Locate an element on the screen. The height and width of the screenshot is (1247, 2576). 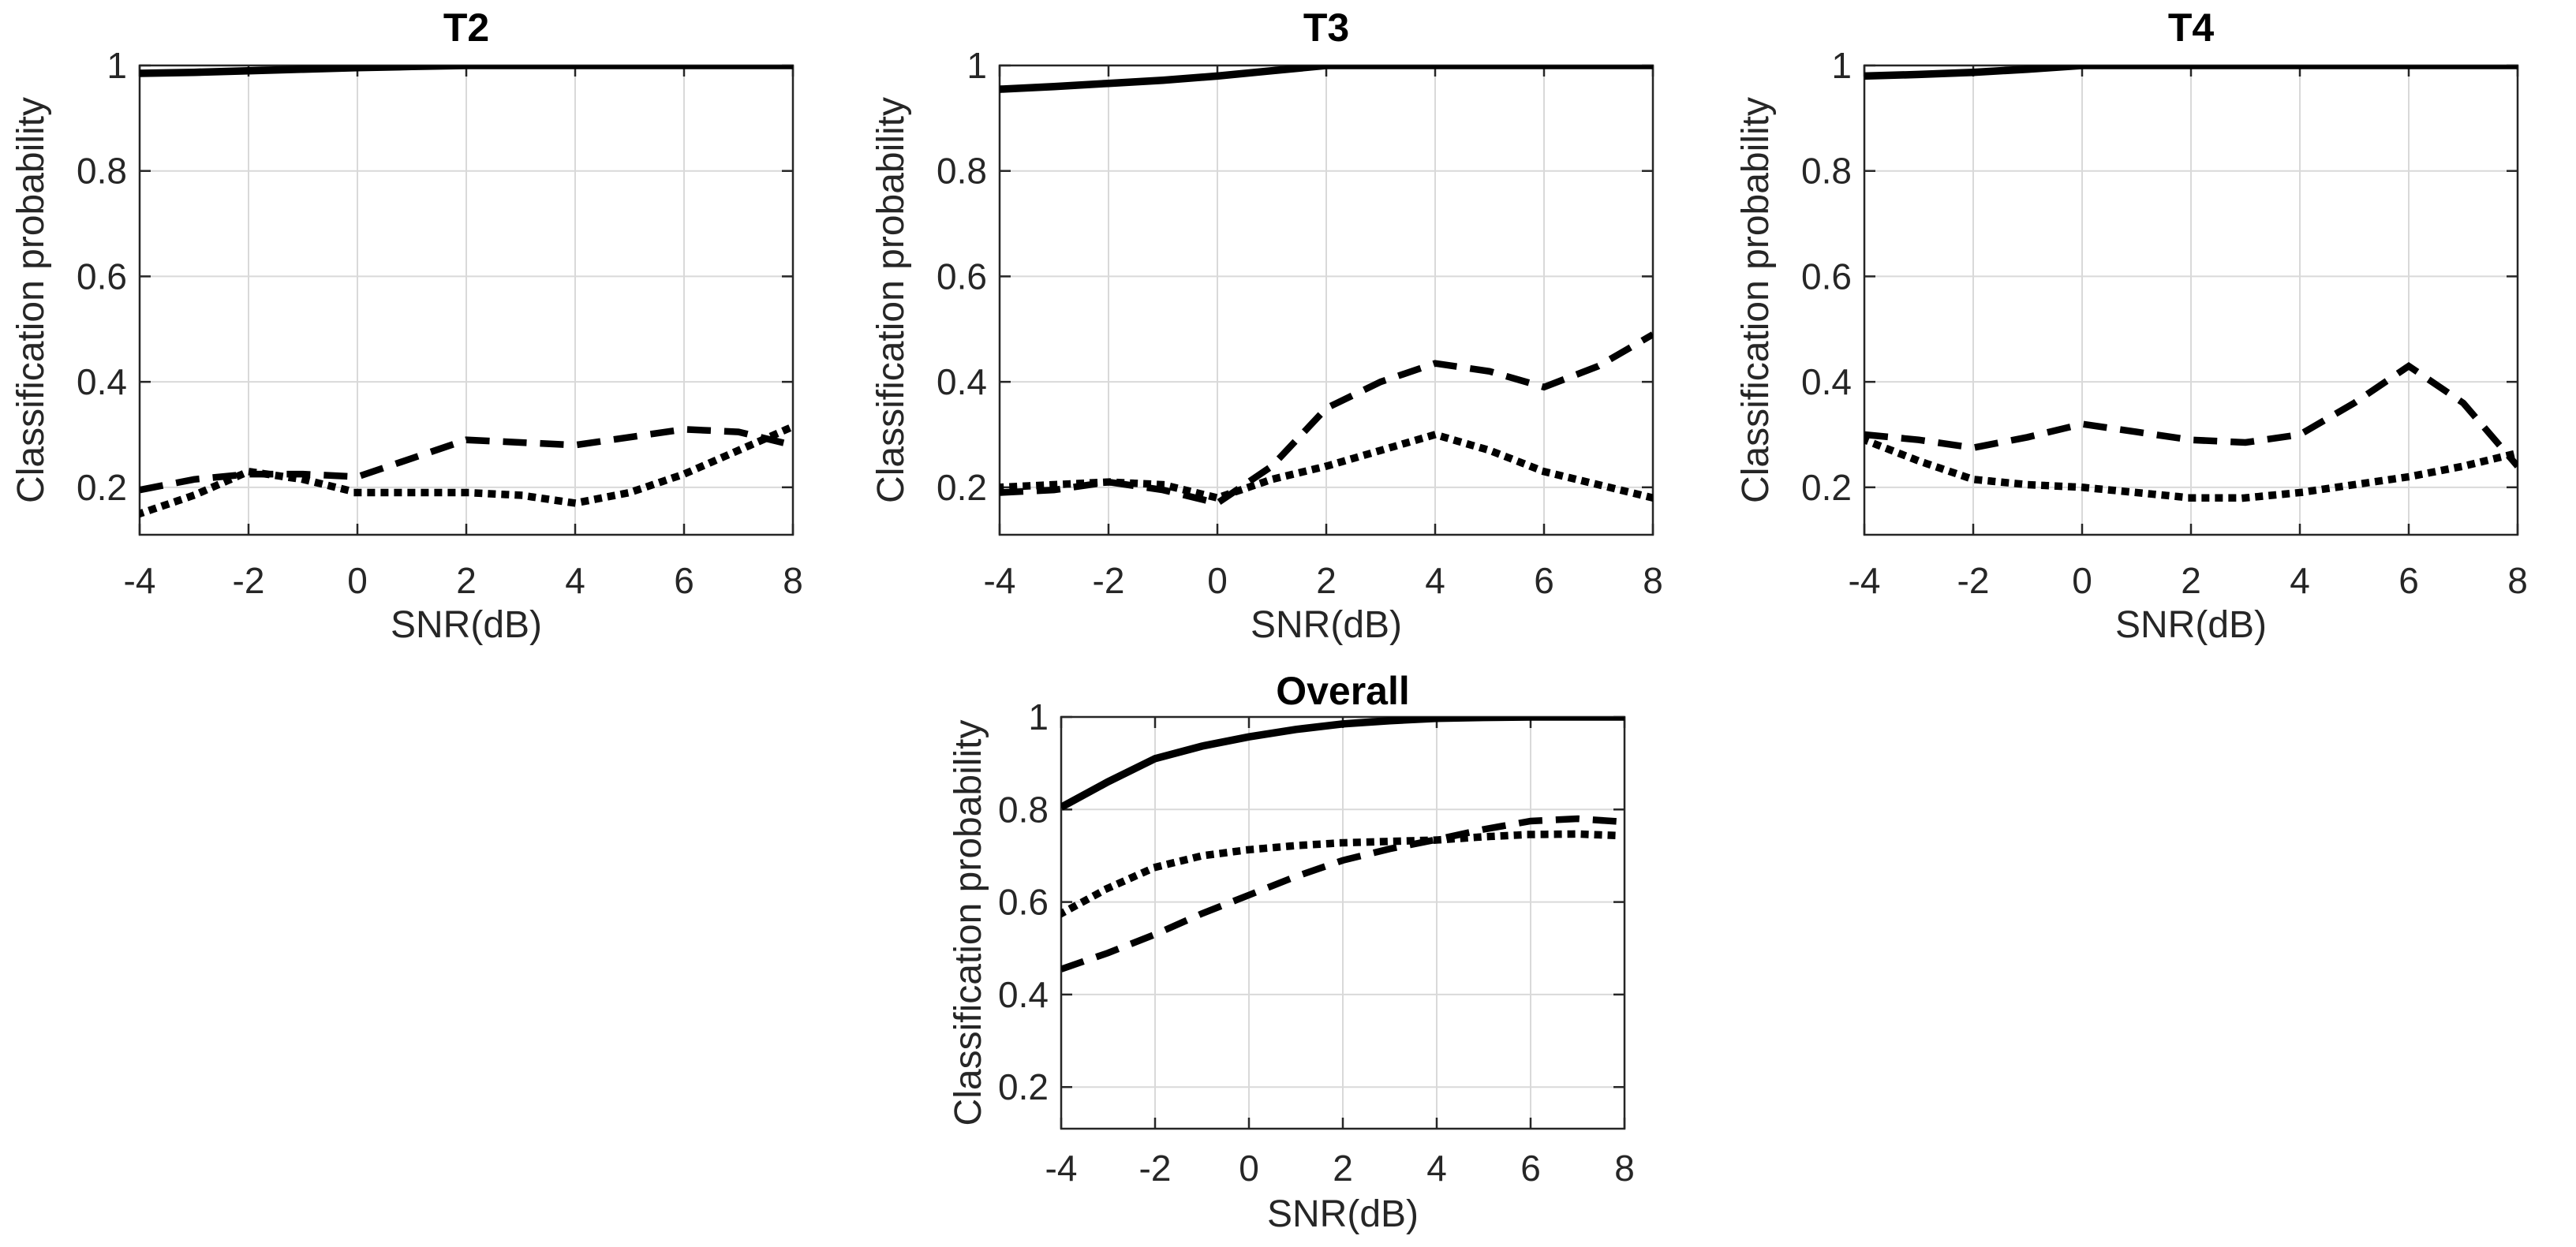
t2-ytick-label: 0.8 is located at coordinates (102, 171).